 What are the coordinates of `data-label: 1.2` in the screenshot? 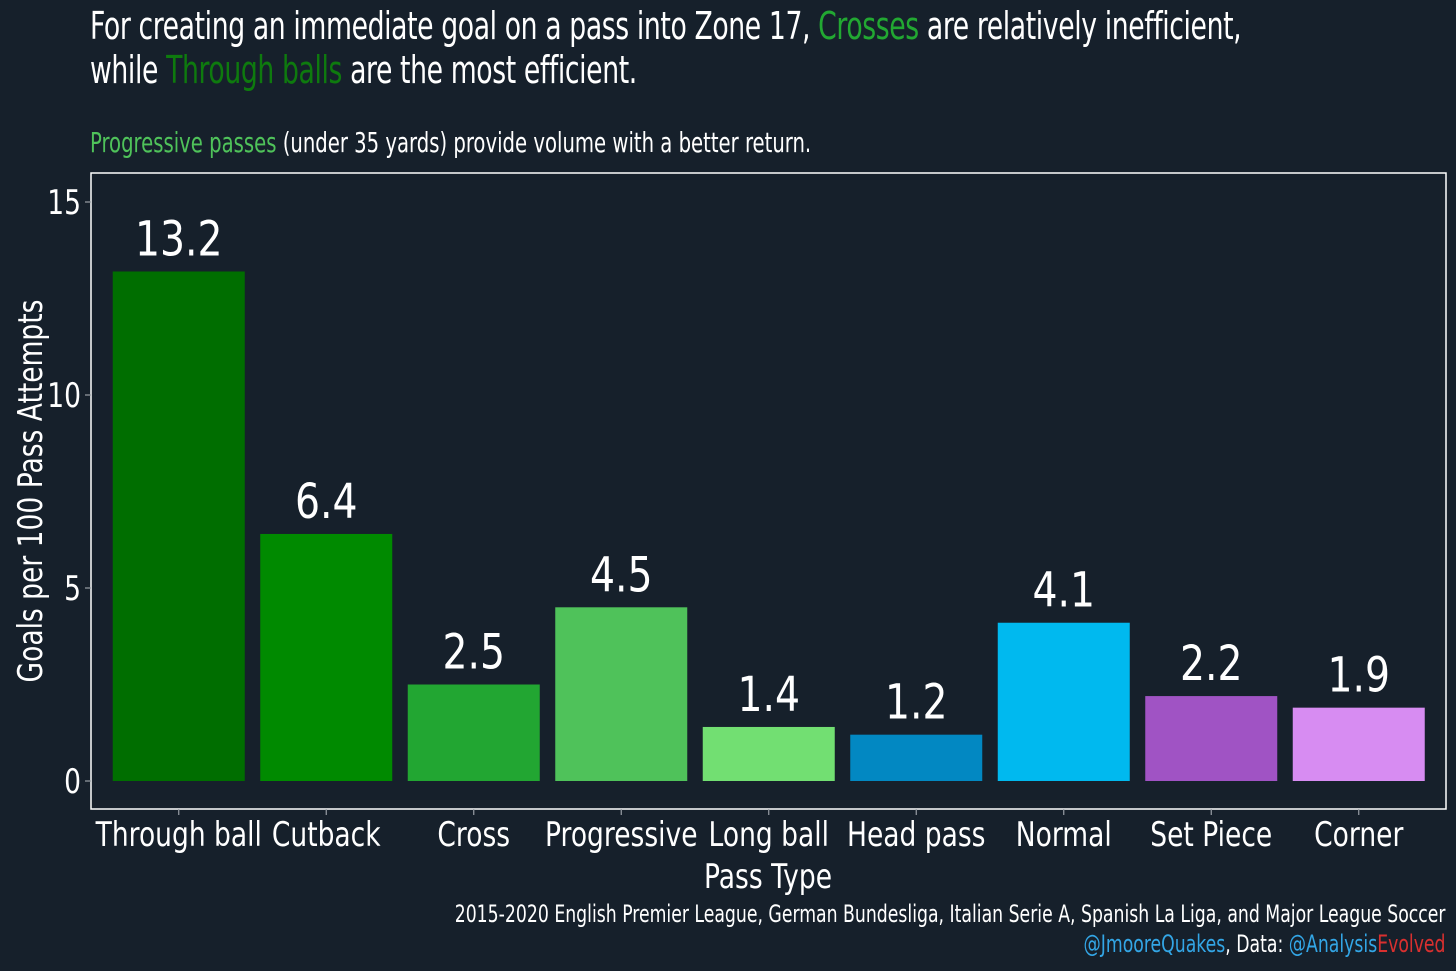 It's located at (916, 703).